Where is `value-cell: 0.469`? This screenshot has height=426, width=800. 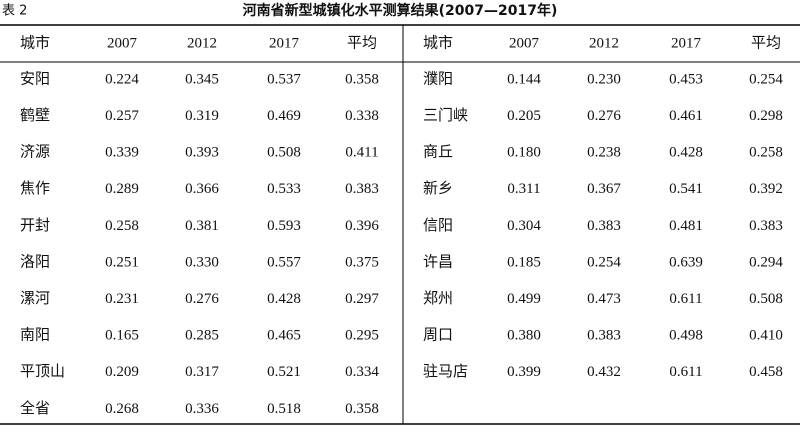
value-cell: 0.469 is located at coordinates (284, 116).